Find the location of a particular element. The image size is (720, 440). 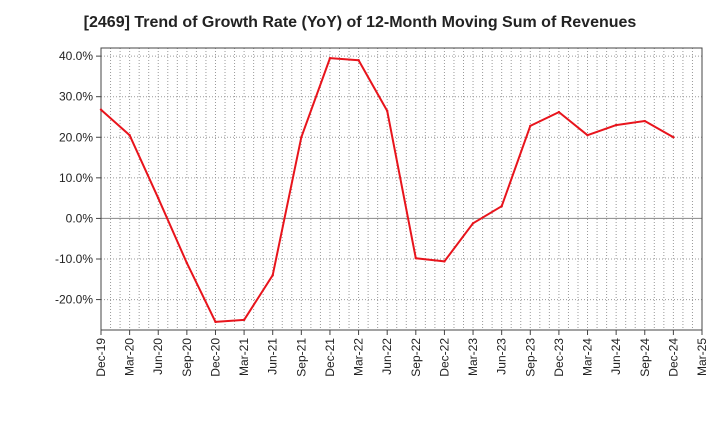

x-tick-label: Mar-24 is located at coordinates (588, 357).